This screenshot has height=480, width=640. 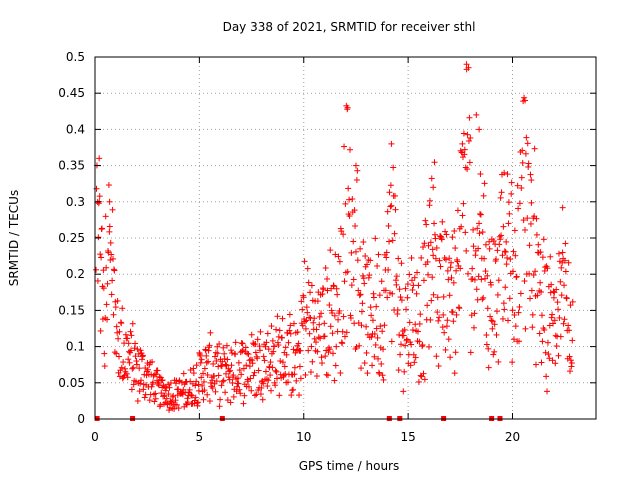 I want to click on x-axis-label: GPS time / hours, so click(x=349, y=466).